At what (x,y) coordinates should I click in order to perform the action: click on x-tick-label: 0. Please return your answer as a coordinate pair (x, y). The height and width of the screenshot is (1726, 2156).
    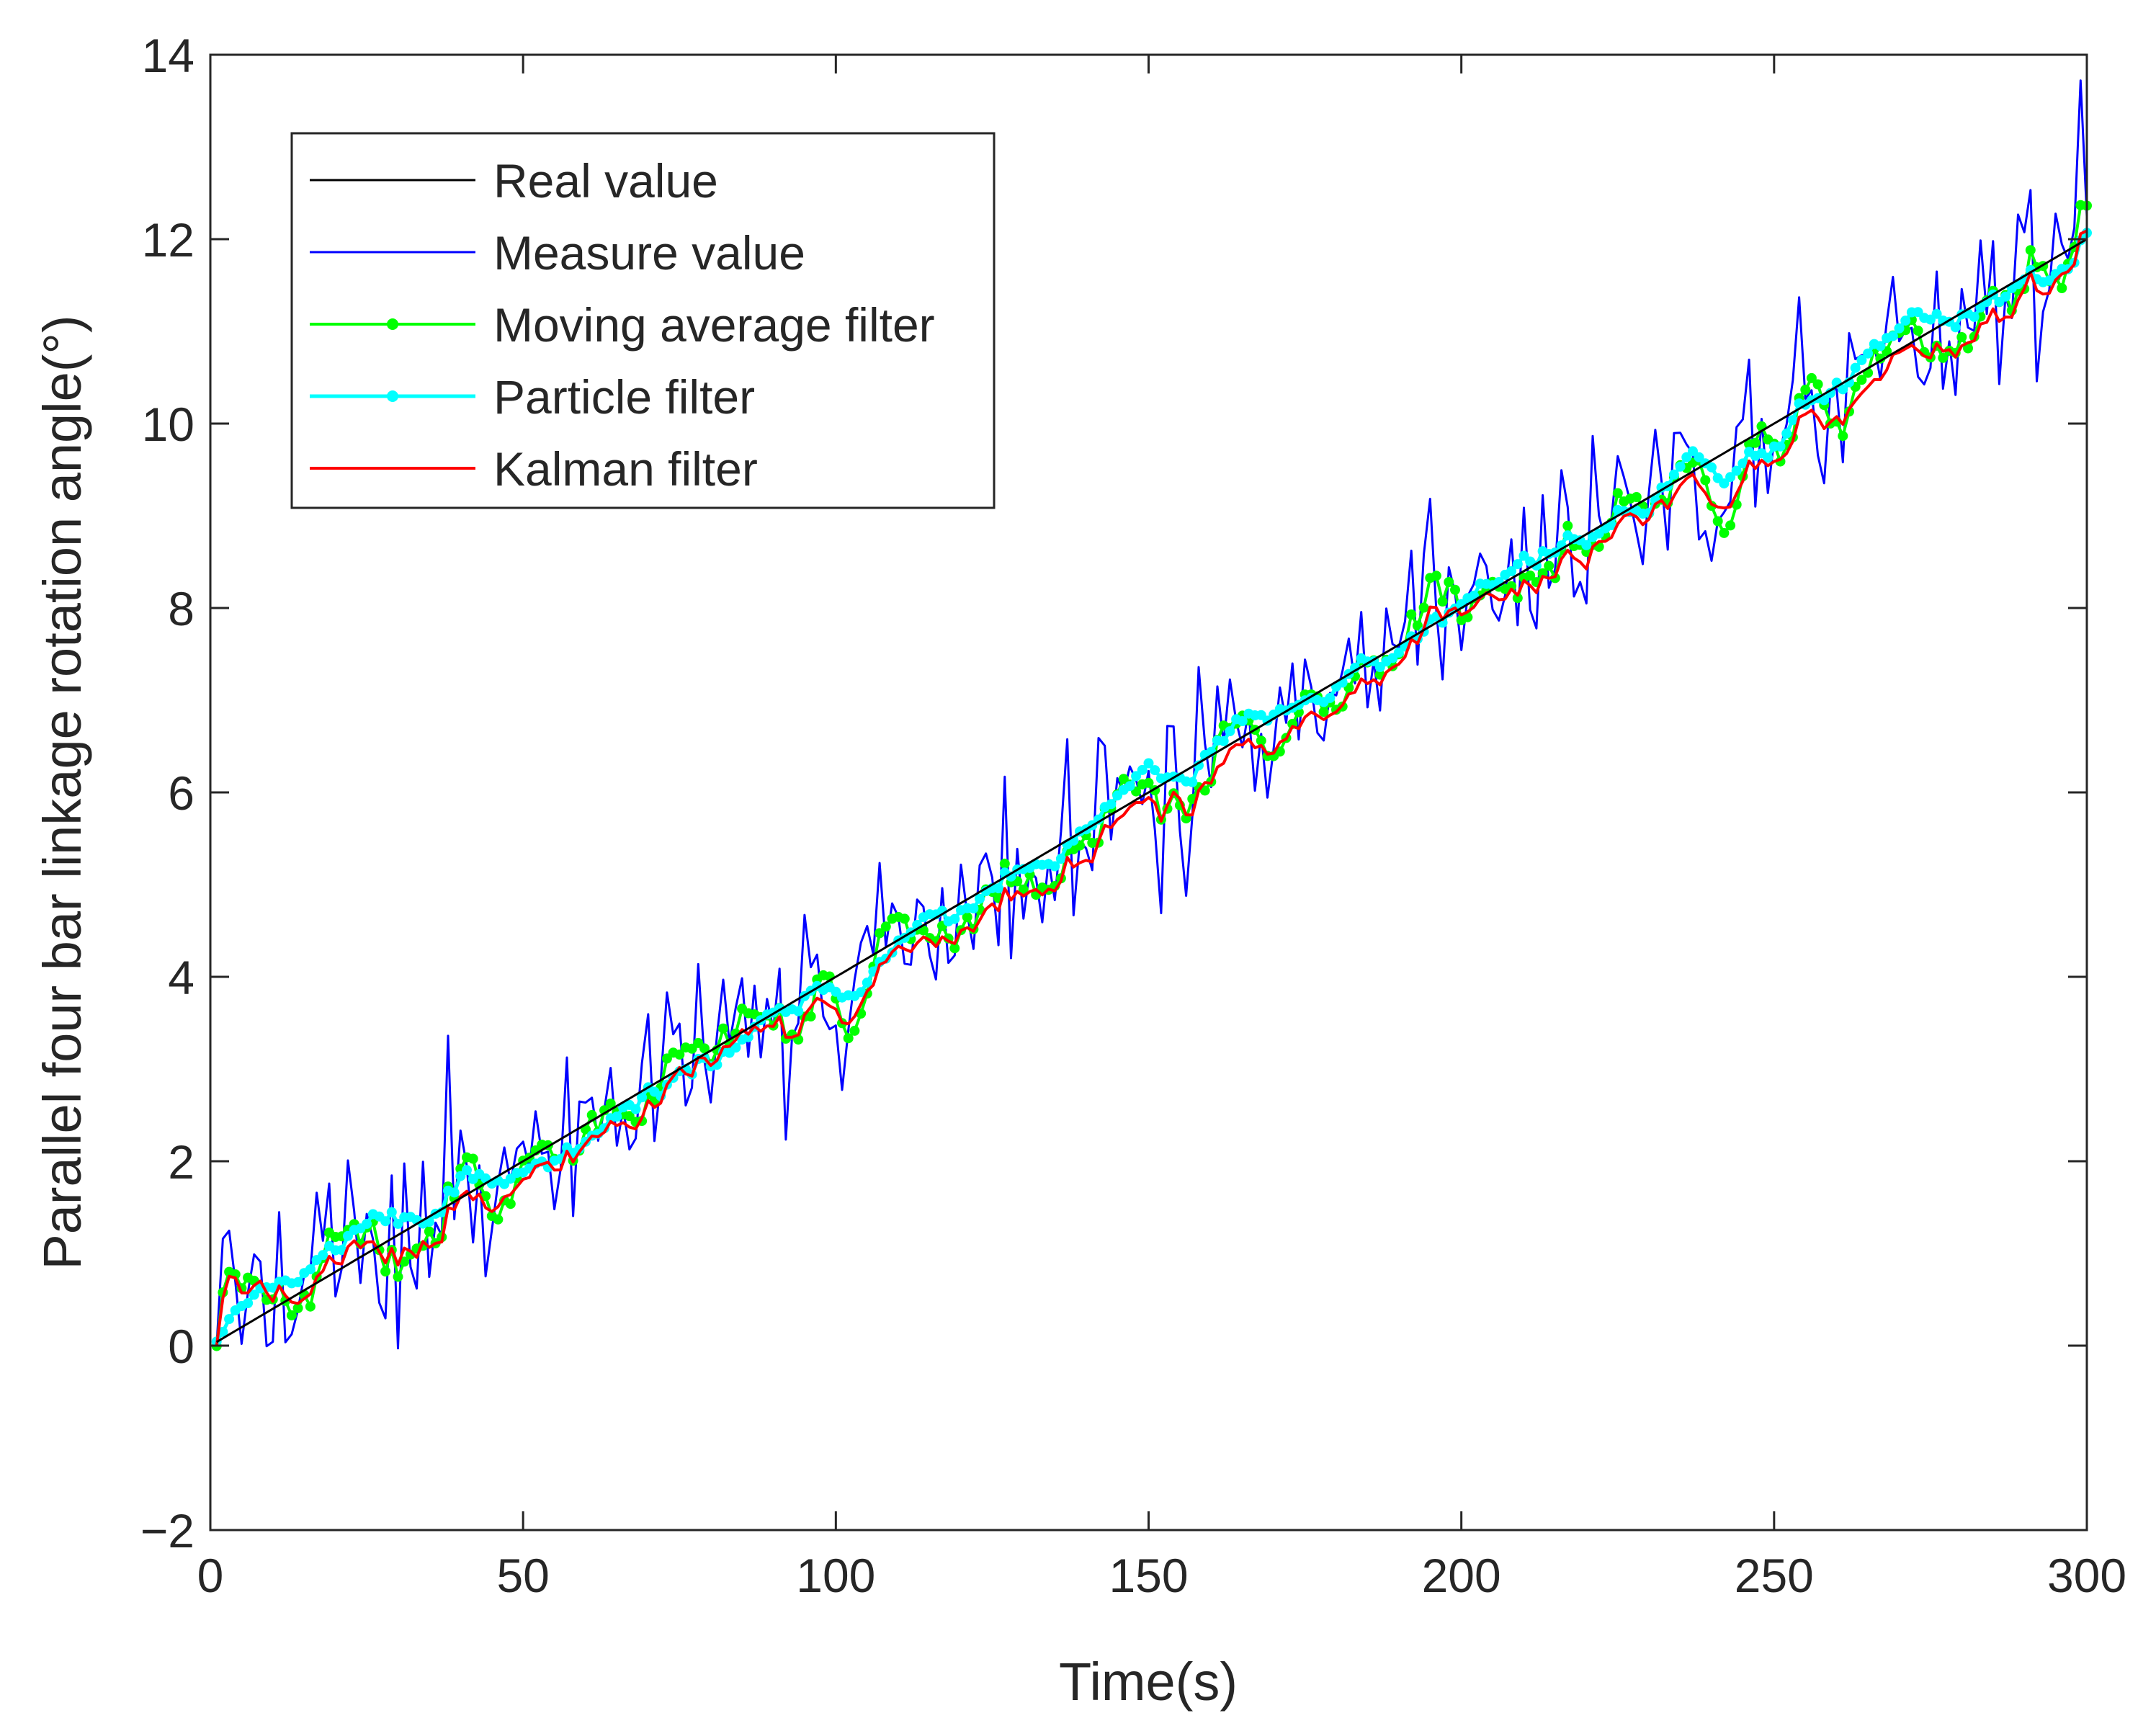
    Looking at the image, I should click on (211, 1576).